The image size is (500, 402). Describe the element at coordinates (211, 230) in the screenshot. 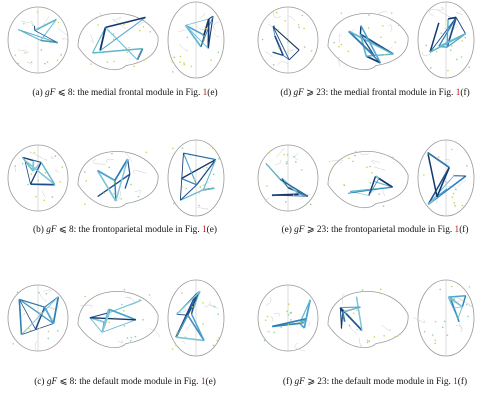

I see `ref-suffix: (e)` at that location.